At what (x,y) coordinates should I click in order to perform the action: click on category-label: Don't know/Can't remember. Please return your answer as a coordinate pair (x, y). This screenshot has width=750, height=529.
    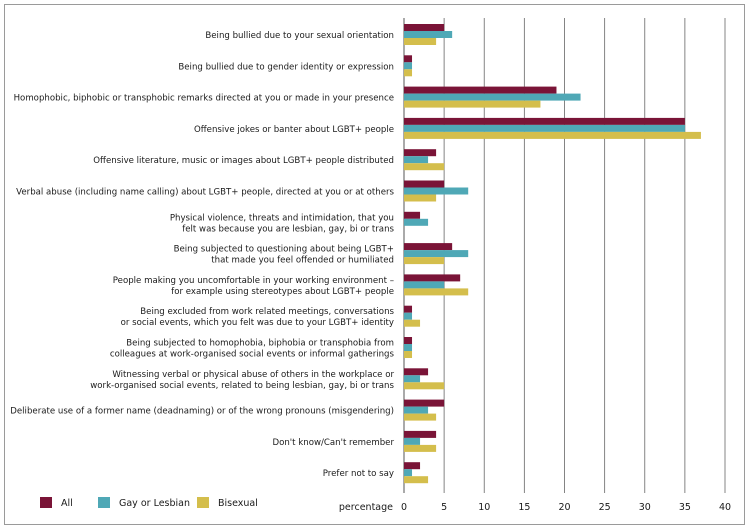
    Looking at the image, I should click on (333, 443).